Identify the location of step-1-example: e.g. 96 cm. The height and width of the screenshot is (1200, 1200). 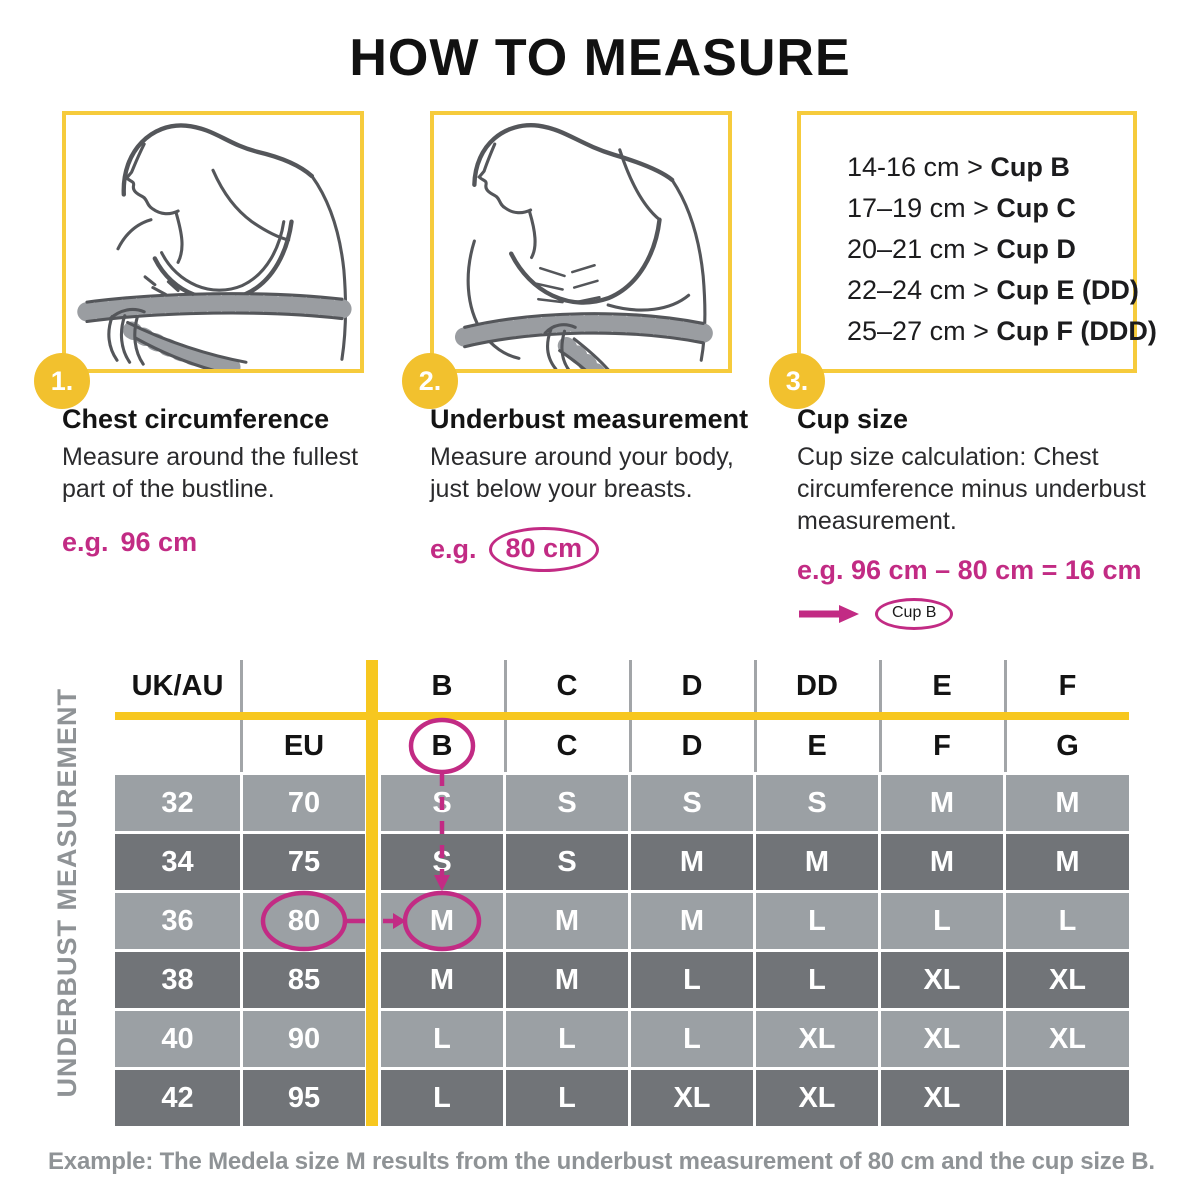
(130, 542).